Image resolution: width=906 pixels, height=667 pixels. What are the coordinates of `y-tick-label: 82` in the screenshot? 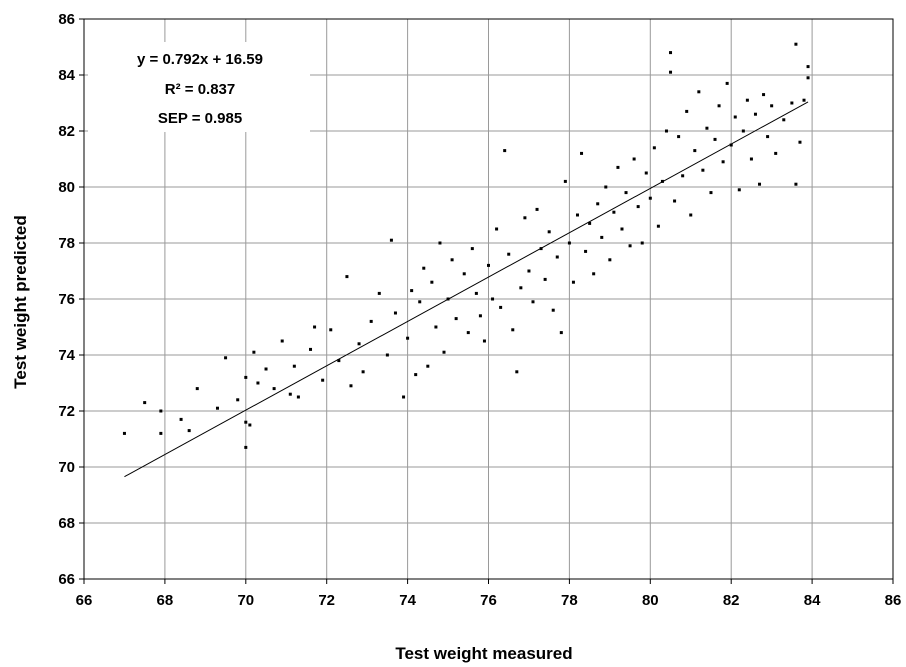 It's located at (66, 131).